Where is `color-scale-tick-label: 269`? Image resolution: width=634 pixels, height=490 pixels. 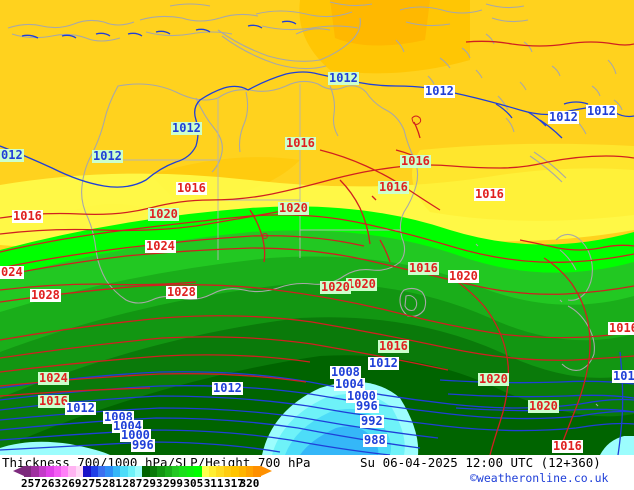
color-scale-tick-label: 269 is located at coordinates (71, 483).